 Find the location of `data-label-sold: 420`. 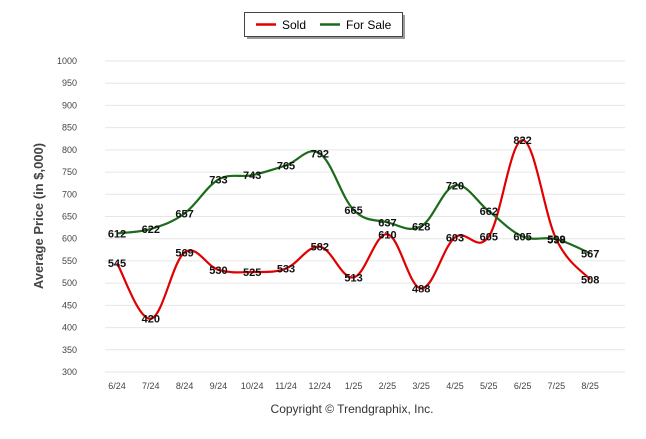

data-label-sold: 420 is located at coordinates (151, 320).